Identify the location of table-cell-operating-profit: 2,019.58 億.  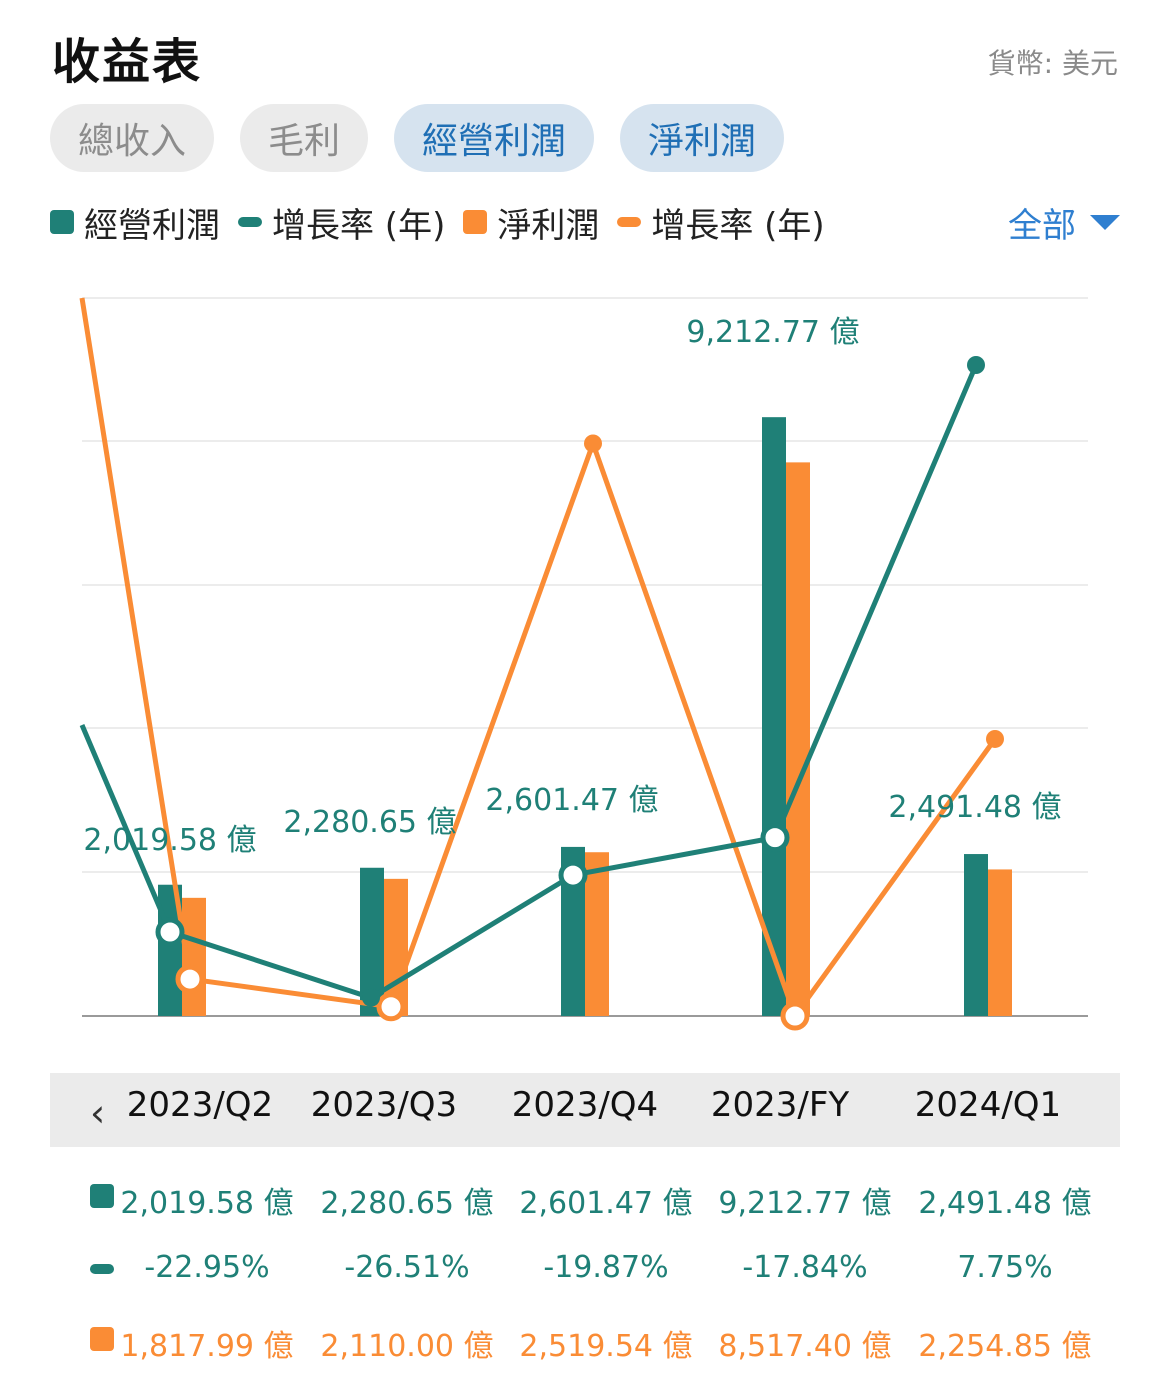
(207, 1203).